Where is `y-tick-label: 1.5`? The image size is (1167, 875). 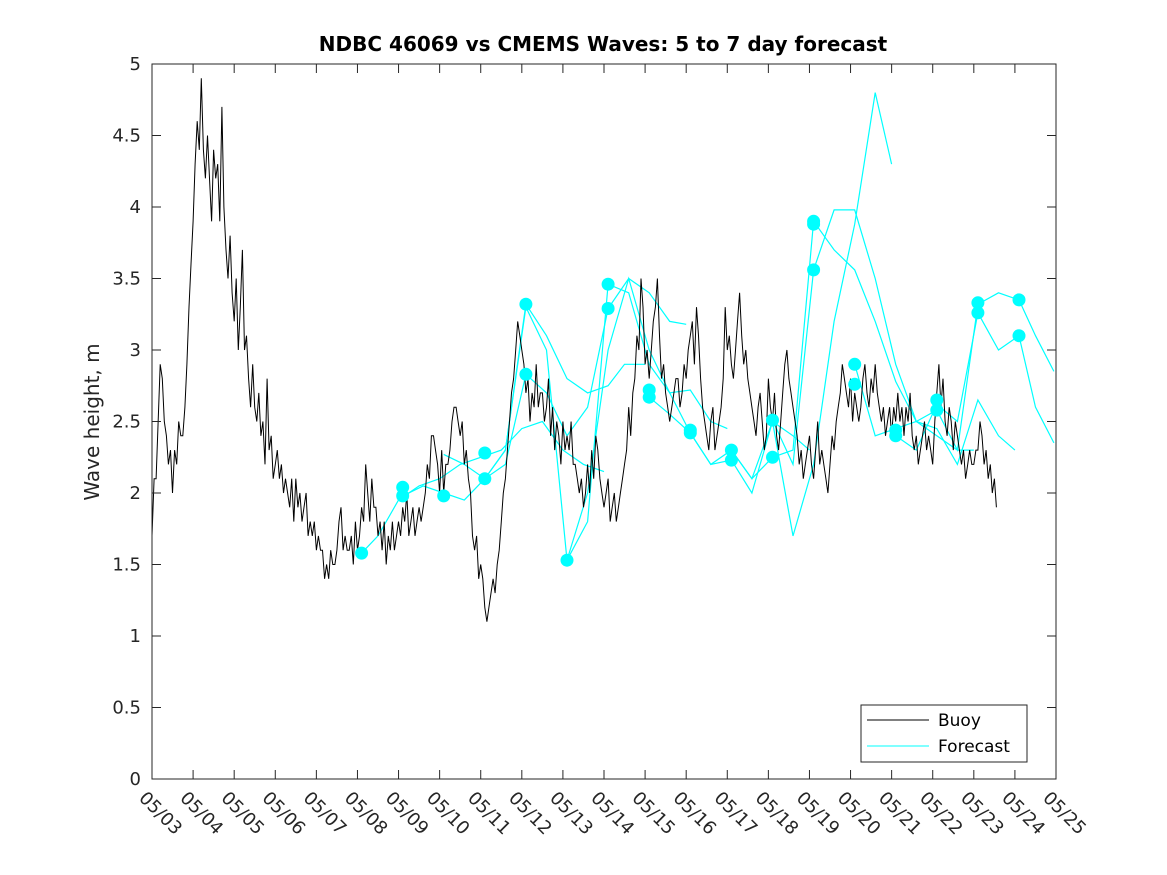 y-tick-label: 1.5 is located at coordinates (126, 565).